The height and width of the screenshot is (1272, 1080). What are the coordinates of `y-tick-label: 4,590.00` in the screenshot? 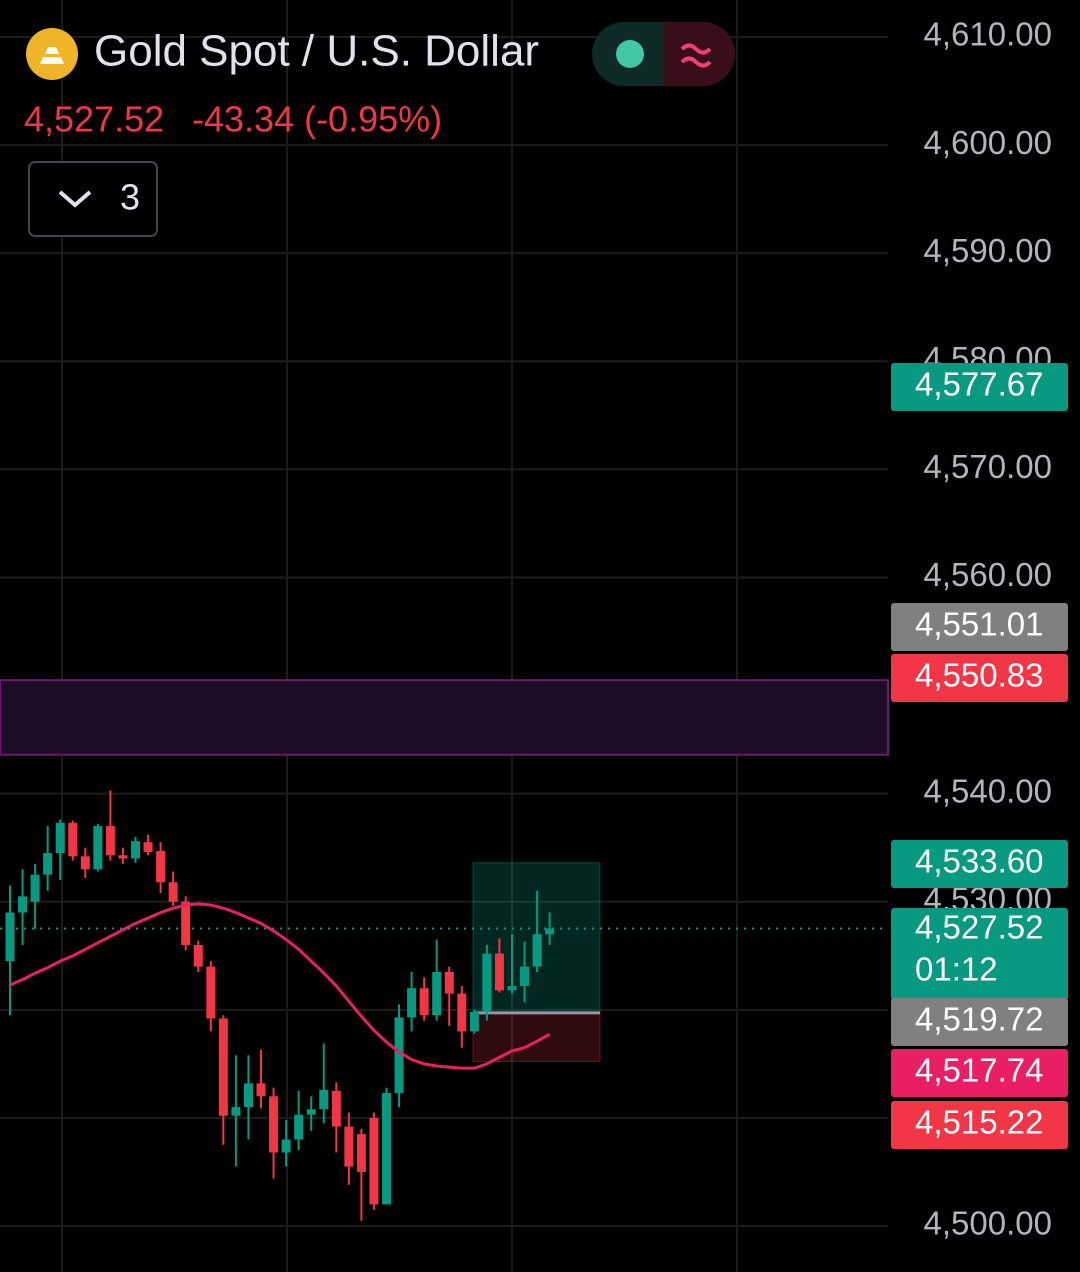 It's located at (988, 250).